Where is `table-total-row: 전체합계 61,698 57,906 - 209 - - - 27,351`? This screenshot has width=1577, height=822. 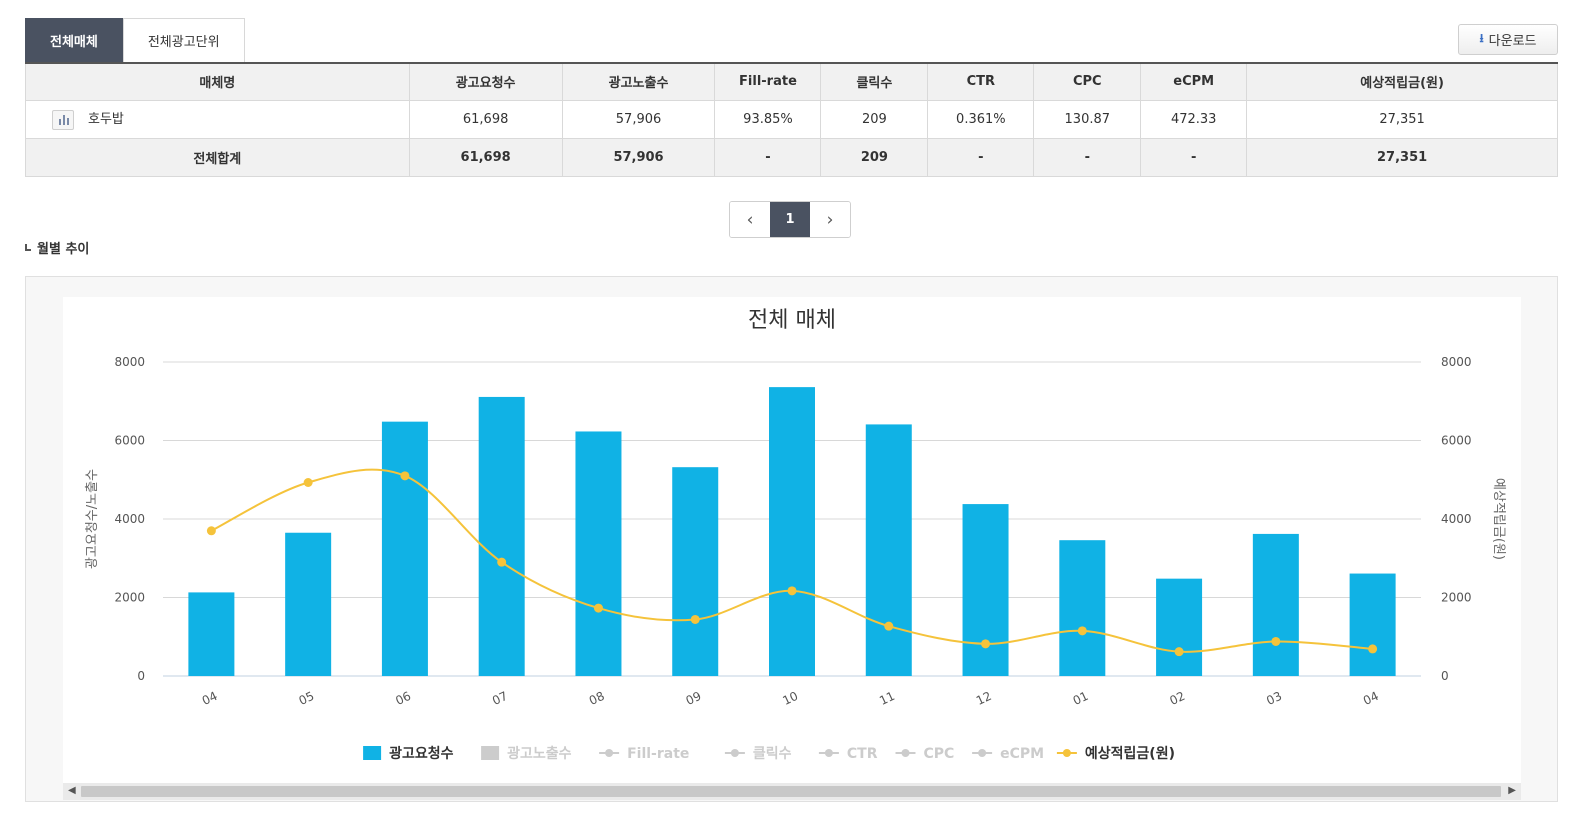
table-total-row: 전체합계 61,698 57,906 - 209 - - - 27,351 is located at coordinates (791, 157).